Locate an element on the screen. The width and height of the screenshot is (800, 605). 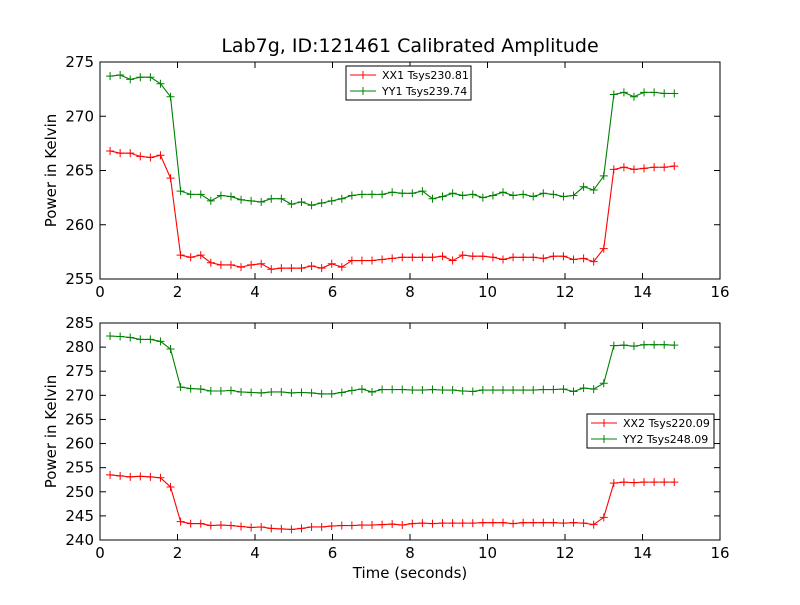
legend-marker is located at coordinates (363, 91).